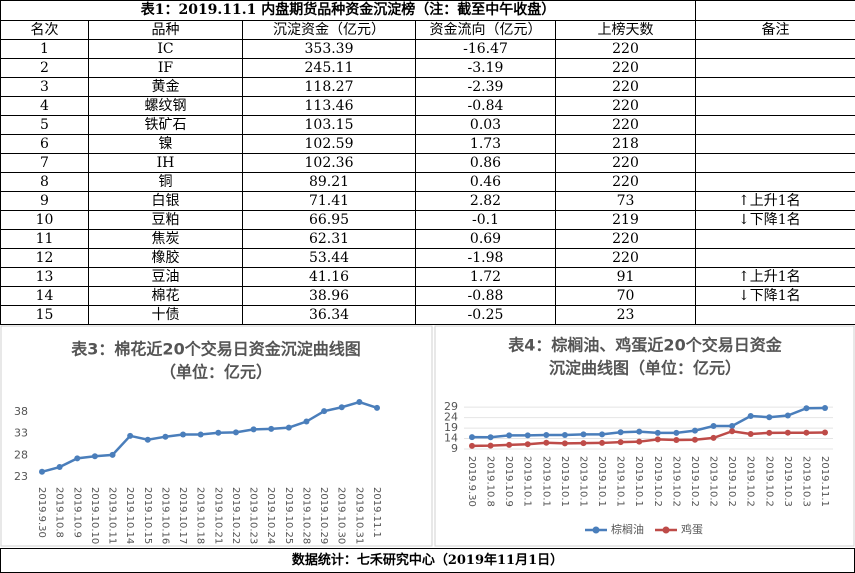 Image resolution: width=855 pixels, height=573 pixels. I want to click on table-row: 15 十债 36.34 -0.25 23, so click(427, 315).